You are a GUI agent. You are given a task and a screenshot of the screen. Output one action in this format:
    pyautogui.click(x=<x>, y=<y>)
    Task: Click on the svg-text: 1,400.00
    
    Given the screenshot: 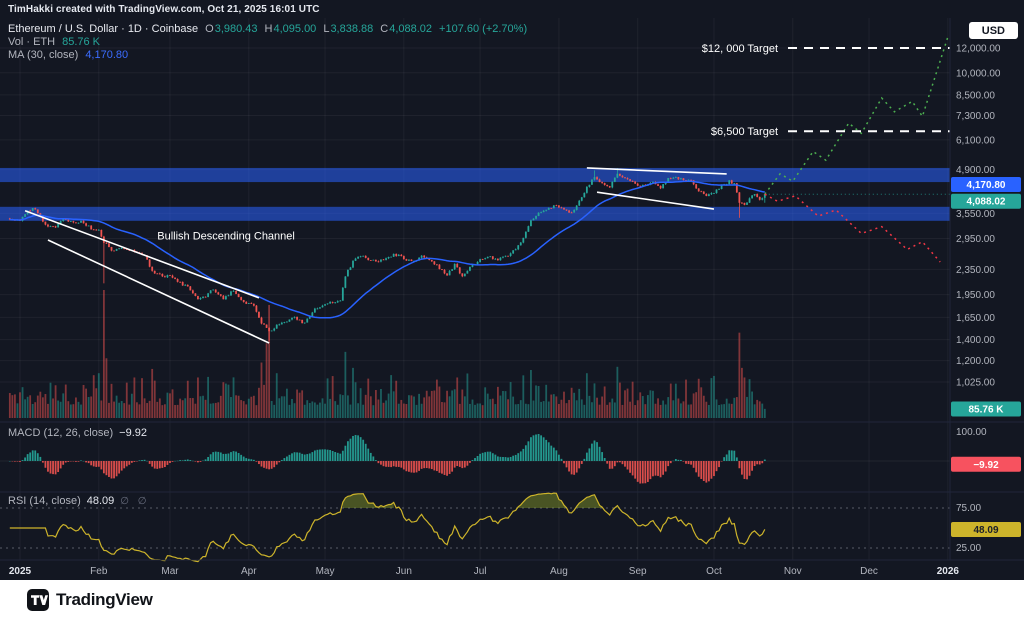 What is the action you would take?
    pyautogui.click(x=975, y=340)
    